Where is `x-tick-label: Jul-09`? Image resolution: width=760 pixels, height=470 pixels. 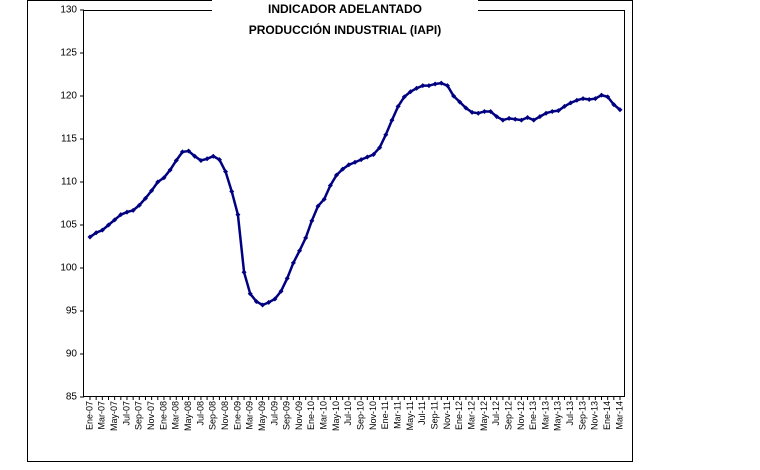 x-tick-label: Jul-09 is located at coordinates (274, 413).